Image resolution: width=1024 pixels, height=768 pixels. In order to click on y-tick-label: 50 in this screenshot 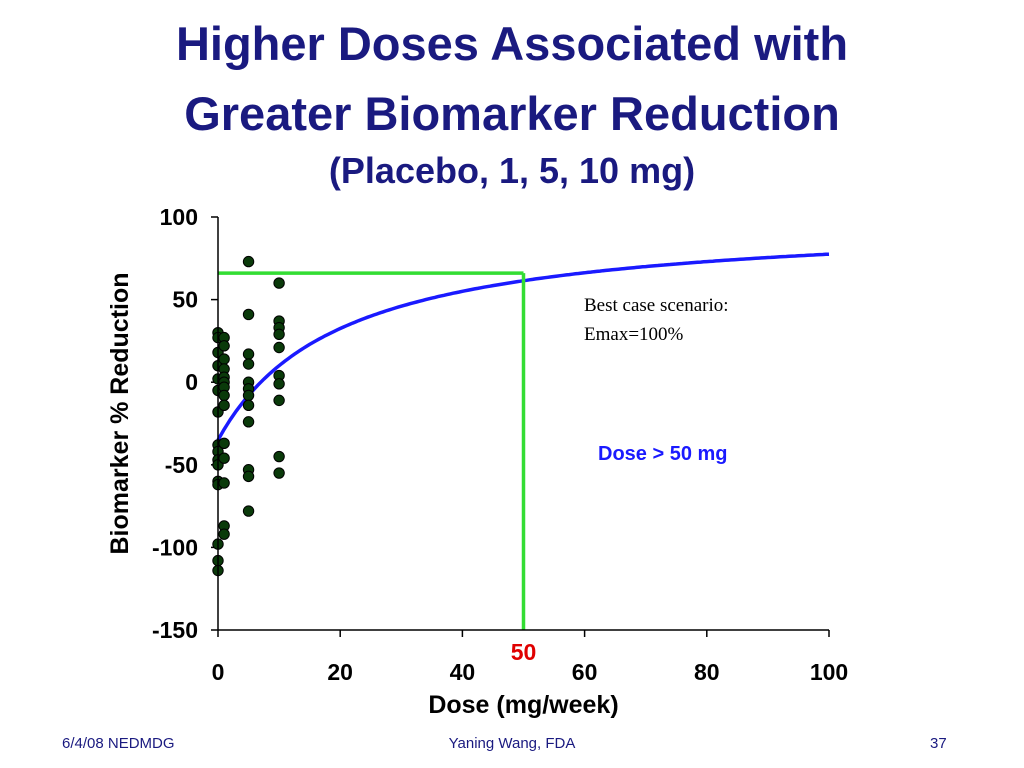, I will do `click(185, 300)`.